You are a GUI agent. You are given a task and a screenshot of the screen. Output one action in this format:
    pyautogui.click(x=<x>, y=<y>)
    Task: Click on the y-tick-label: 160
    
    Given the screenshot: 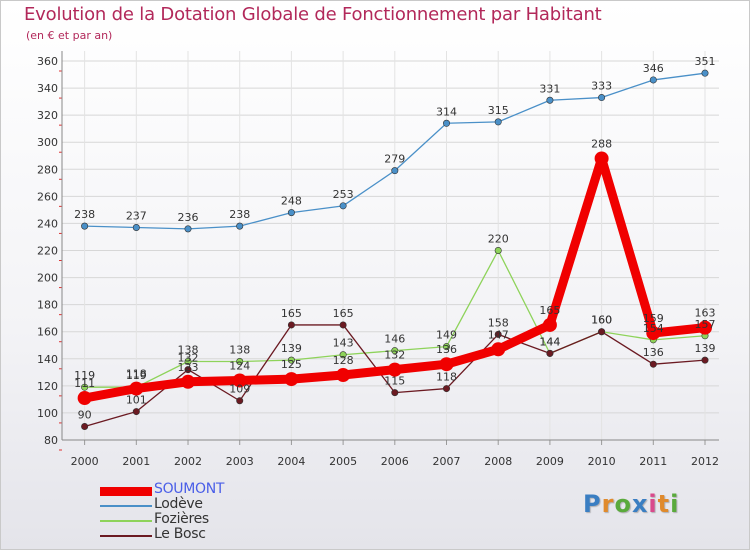 What is the action you would take?
    pyautogui.click(x=47, y=332)
    